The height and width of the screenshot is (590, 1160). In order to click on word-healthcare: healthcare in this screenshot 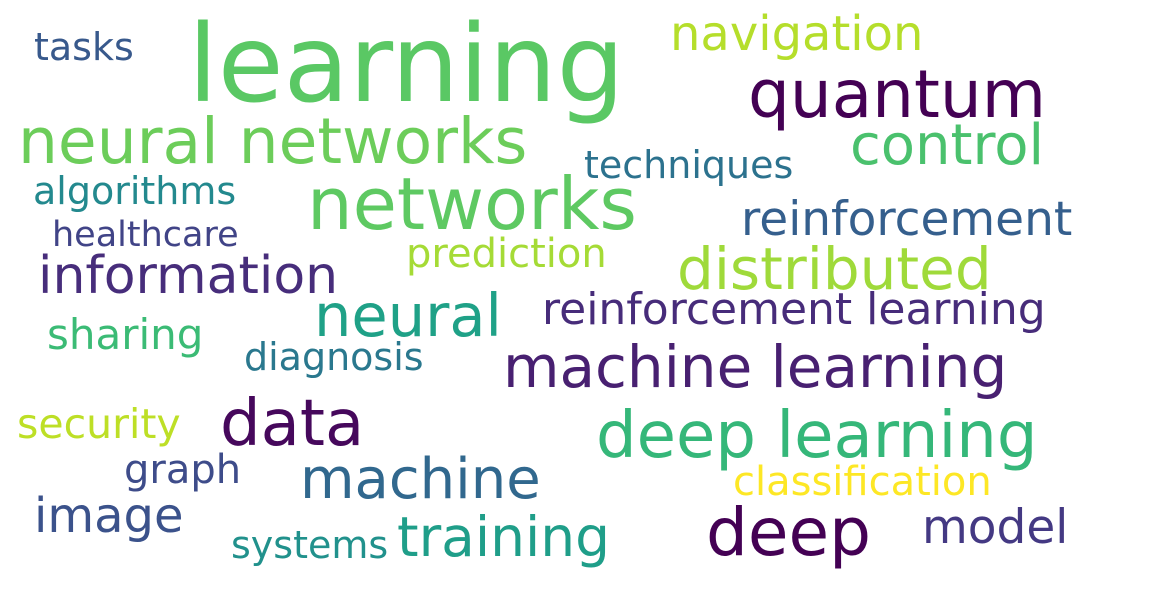, I will do `click(145, 235)`.